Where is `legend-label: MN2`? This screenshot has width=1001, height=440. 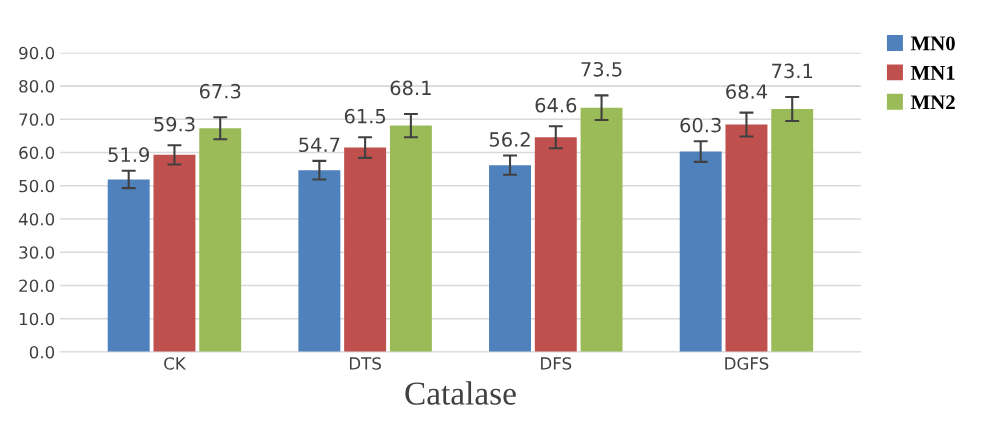 legend-label: MN2 is located at coordinates (932, 102).